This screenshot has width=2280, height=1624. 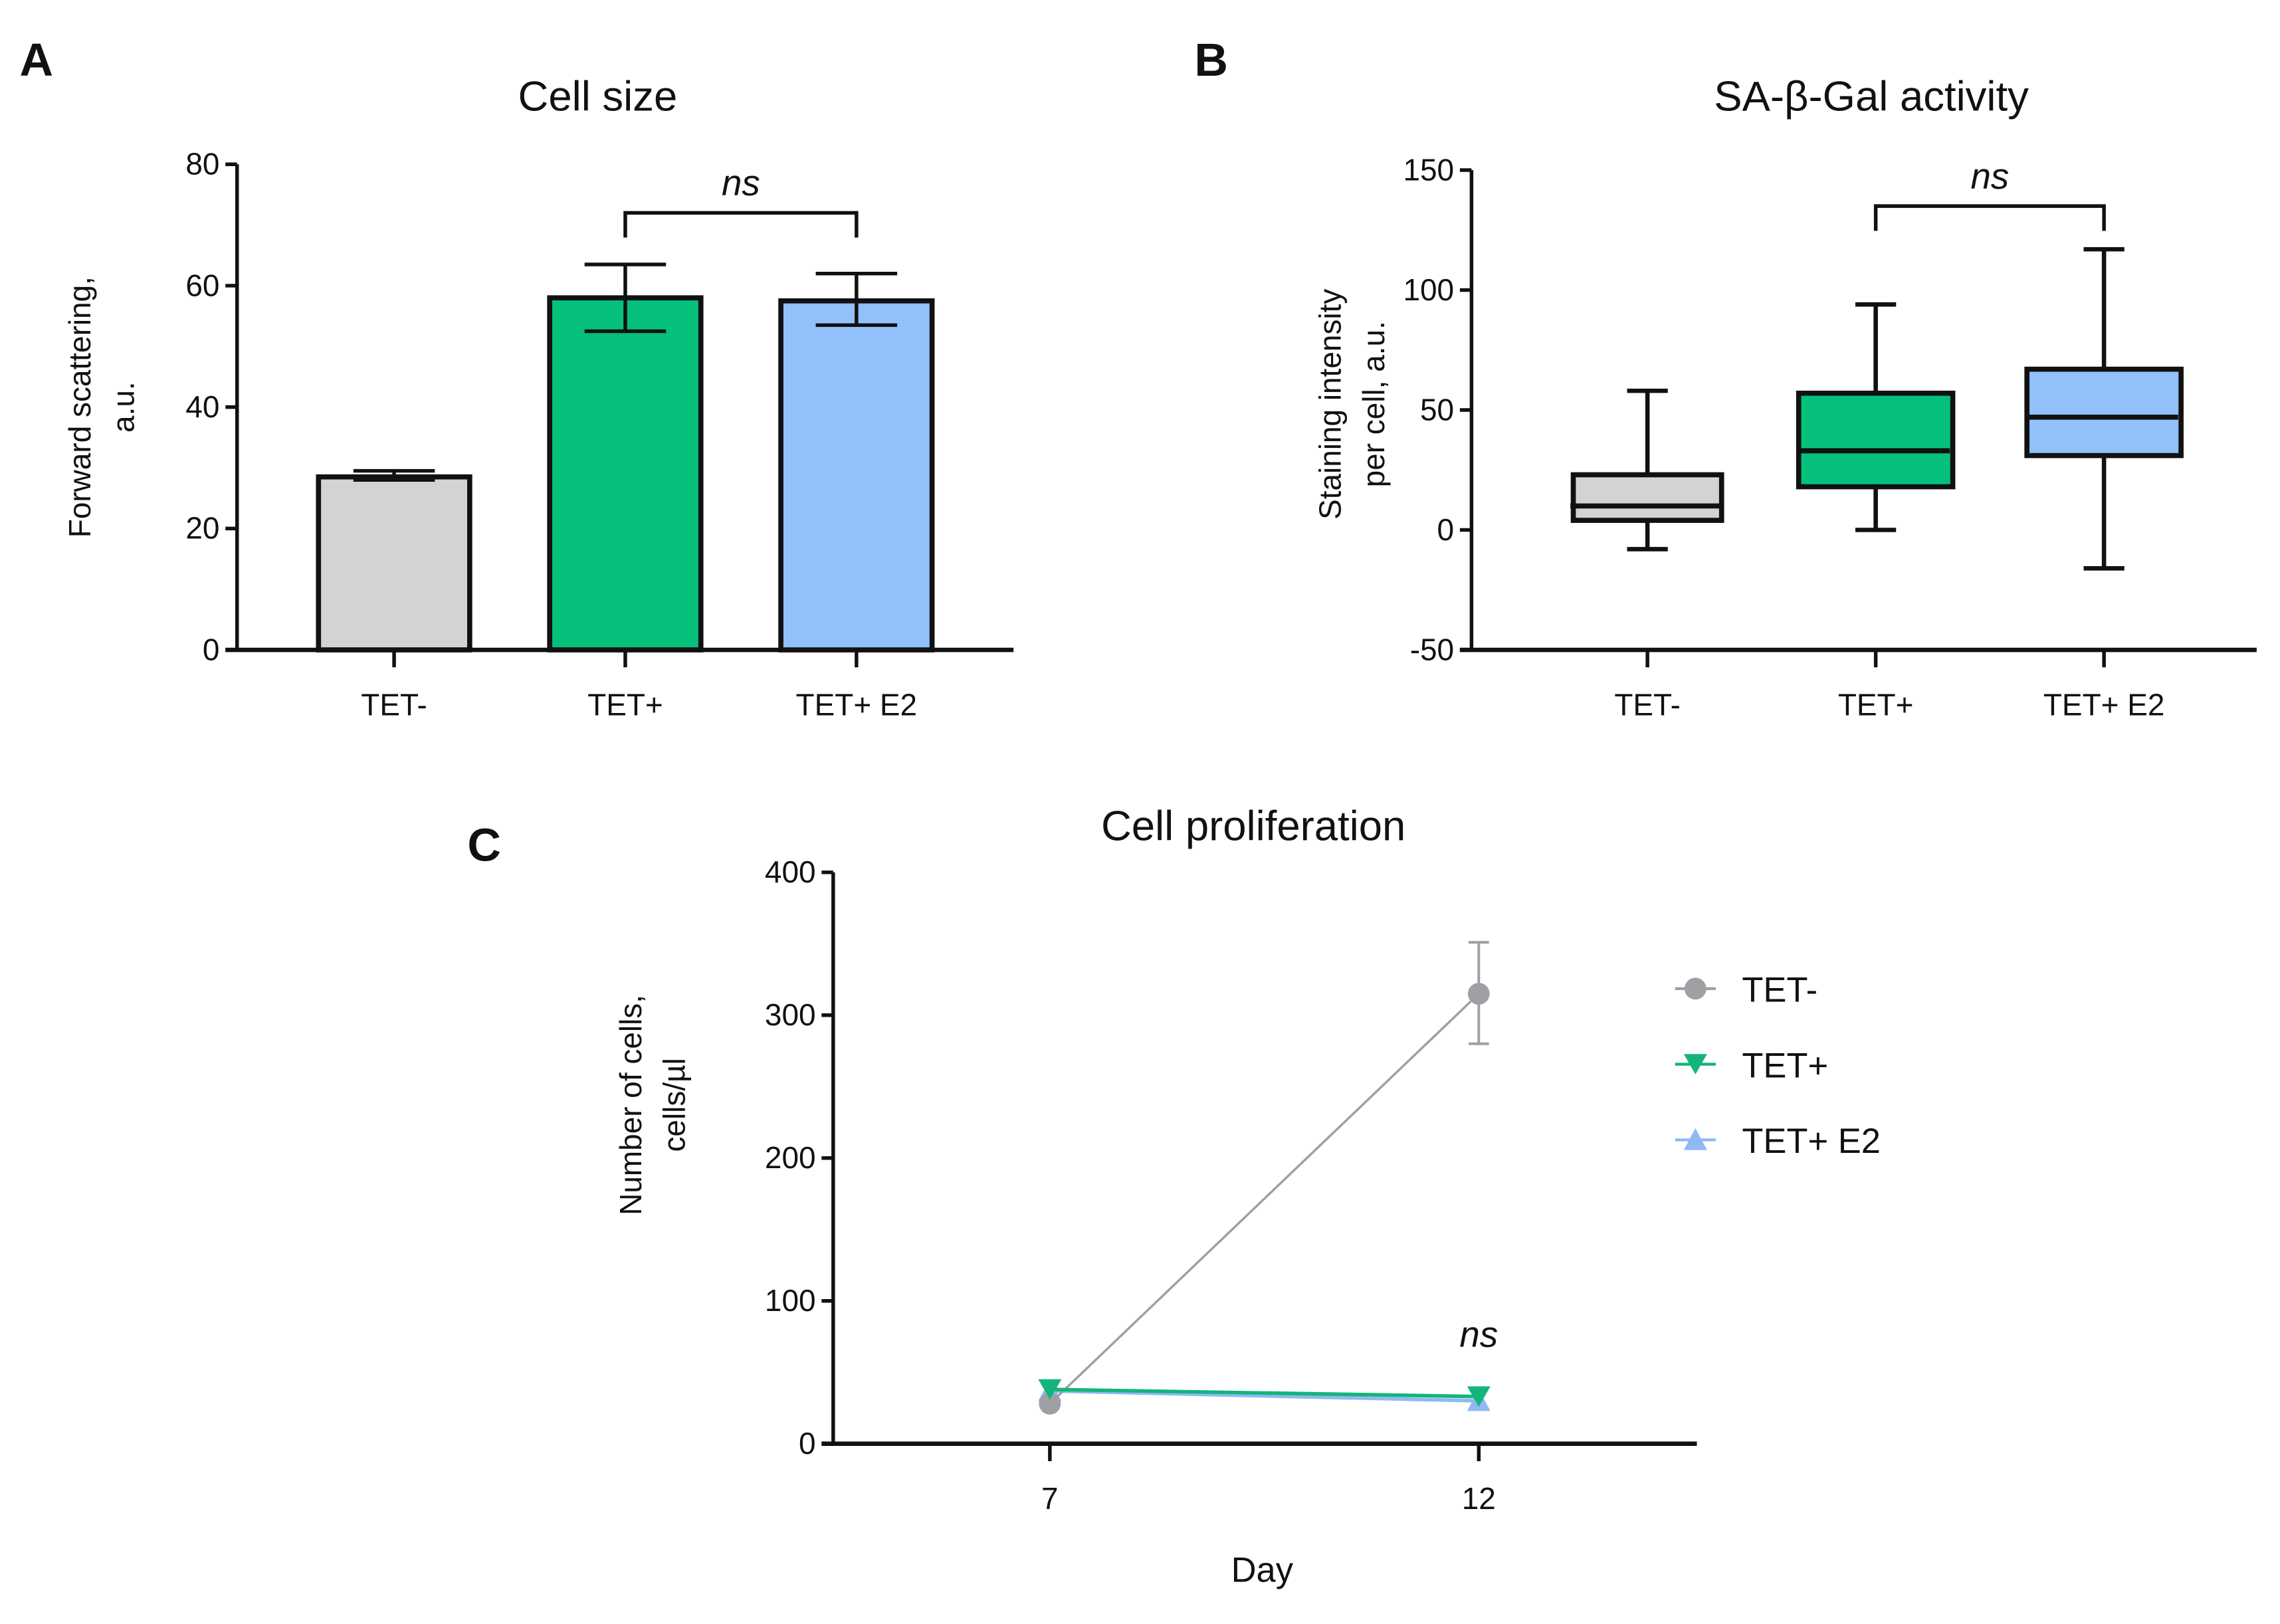 What do you see at coordinates (790, 872) in the screenshot?
I see `y-tick-label: 400` at bounding box center [790, 872].